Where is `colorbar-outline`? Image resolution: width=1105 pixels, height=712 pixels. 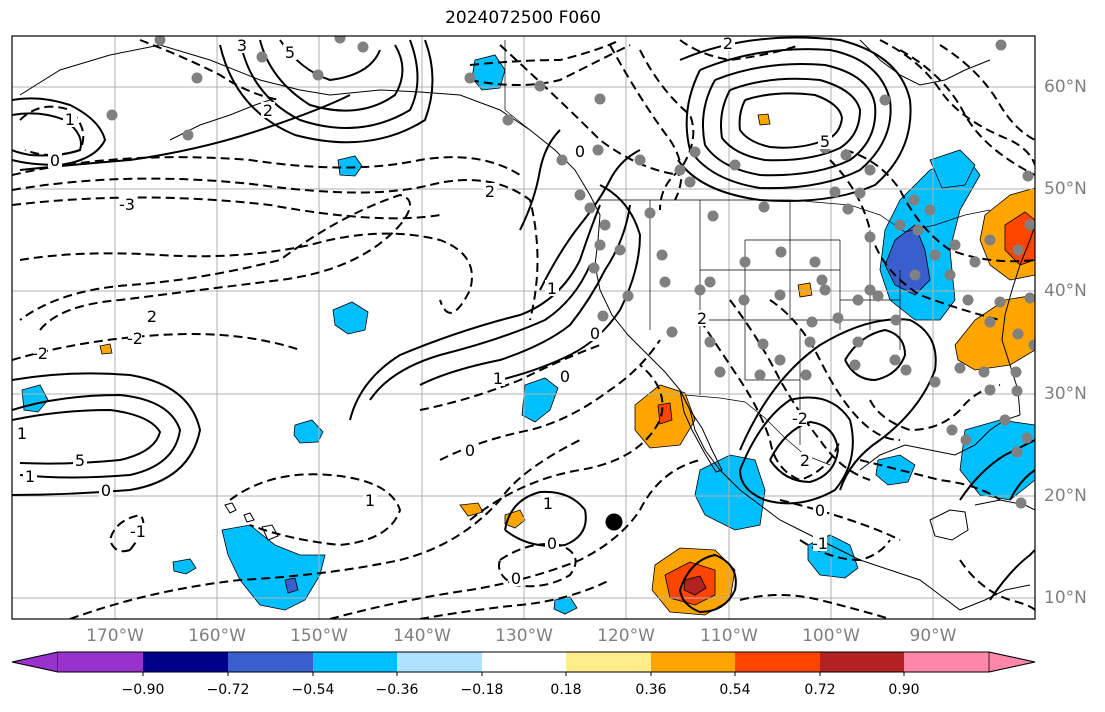
colorbar-outline is located at coordinates (523, 662).